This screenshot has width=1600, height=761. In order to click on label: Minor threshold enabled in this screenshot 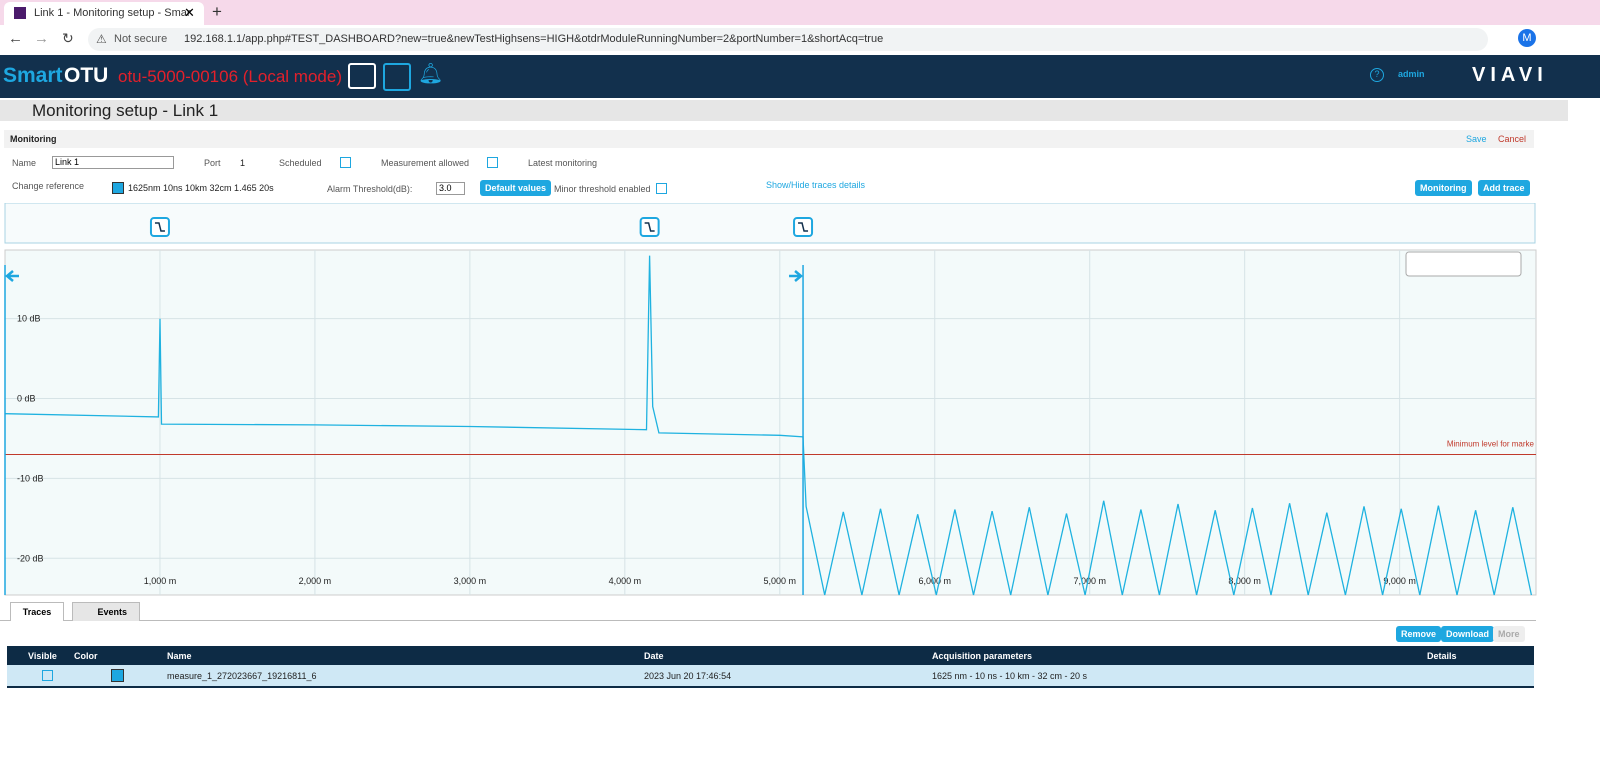, I will do `click(602, 189)`.